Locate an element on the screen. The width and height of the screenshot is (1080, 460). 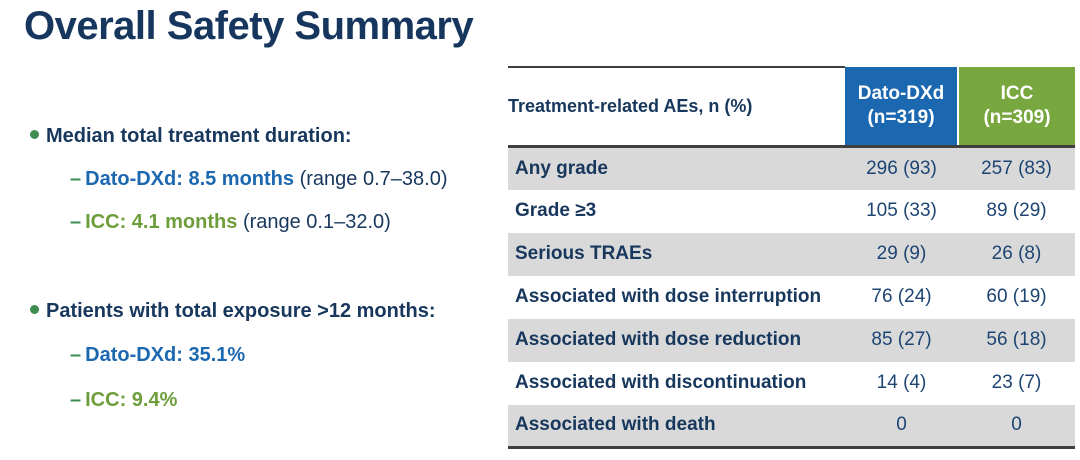
sub-bullet-value: Dato-DXd: 8.5 months is located at coordinates (190, 179).